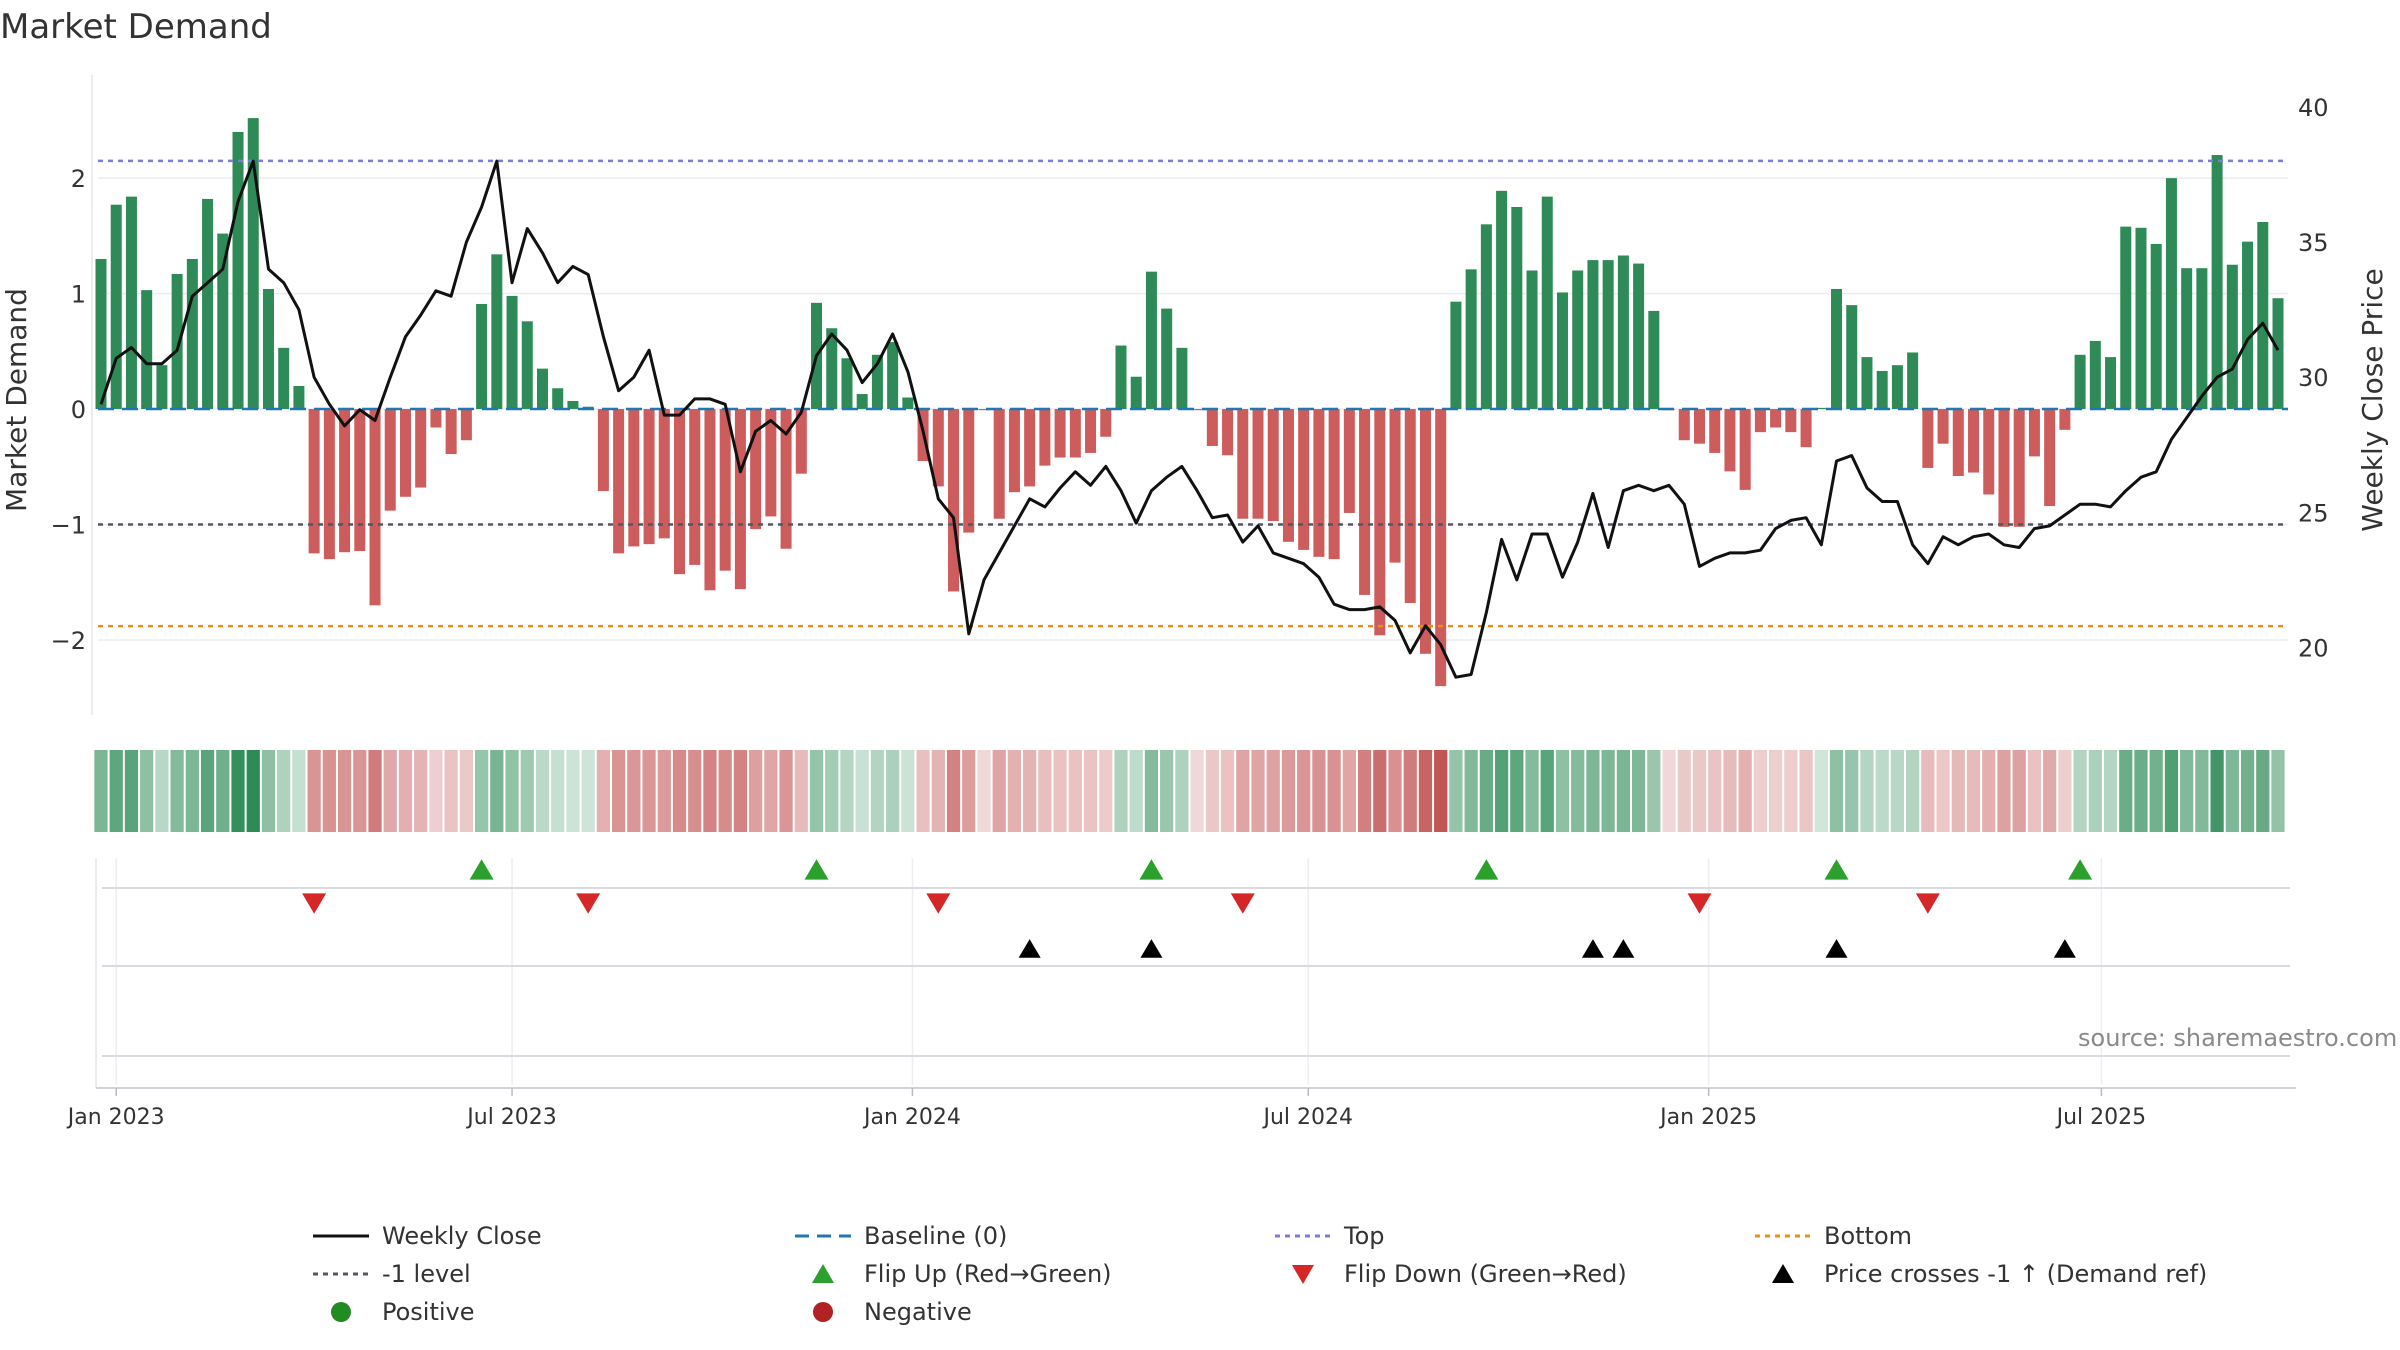  I want to click on left-tick-label: 0, so click(78, 410).